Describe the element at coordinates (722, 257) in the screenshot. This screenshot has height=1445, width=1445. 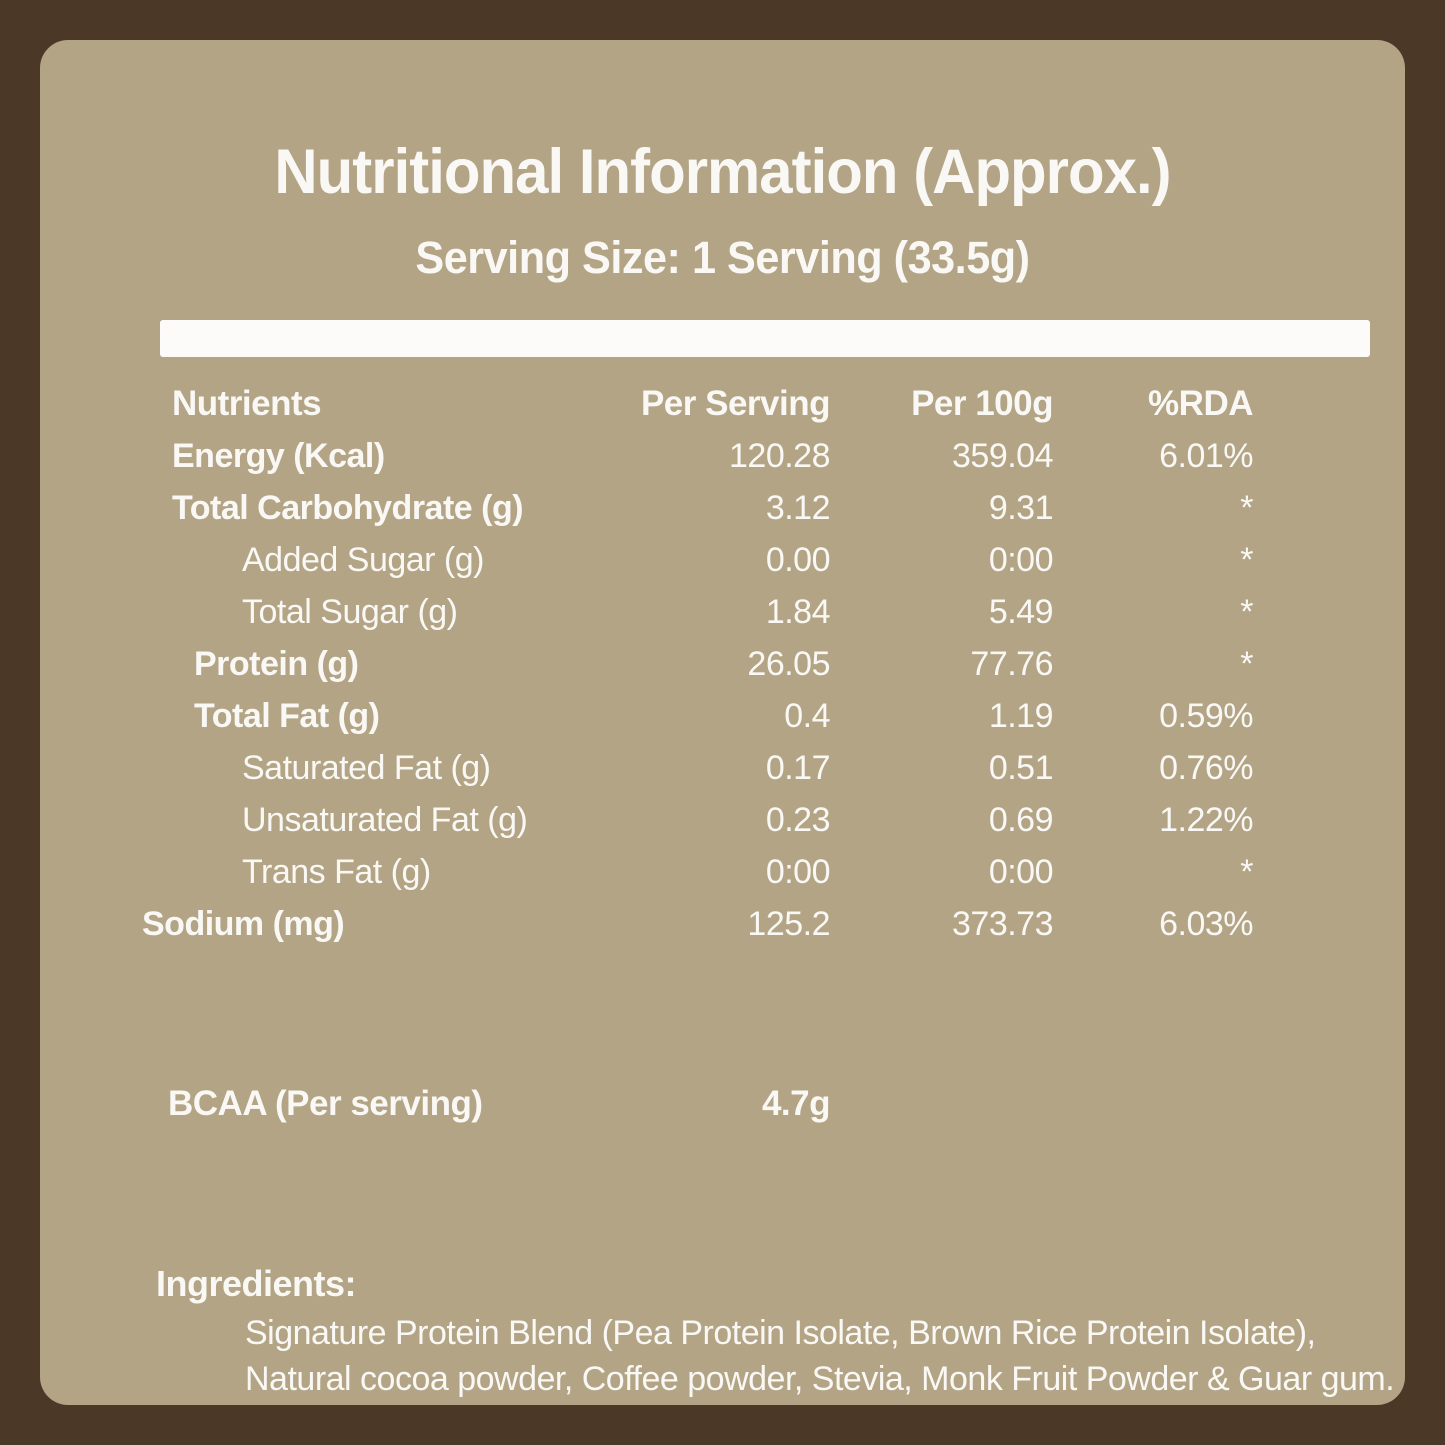
I see `label-subtitle: Serving Size: 1 Serving (33.5g)` at that location.